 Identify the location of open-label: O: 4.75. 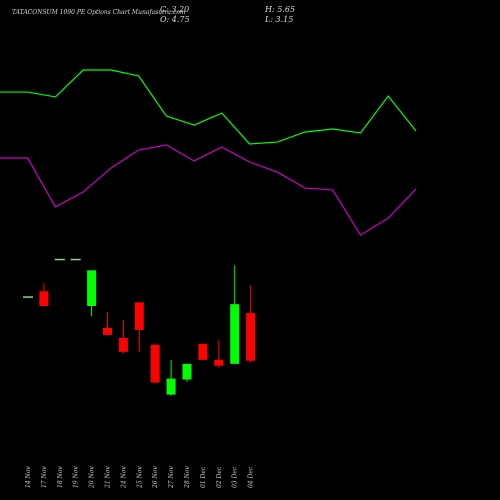
(175, 19).